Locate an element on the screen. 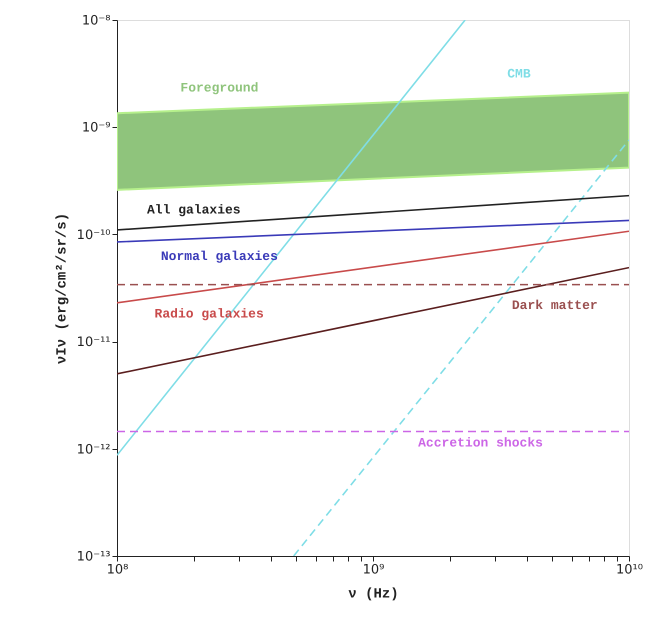 The width and height of the screenshot is (647, 617). y-tick-label: 10⁻¹⁰ is located at coordinates (93, 235).